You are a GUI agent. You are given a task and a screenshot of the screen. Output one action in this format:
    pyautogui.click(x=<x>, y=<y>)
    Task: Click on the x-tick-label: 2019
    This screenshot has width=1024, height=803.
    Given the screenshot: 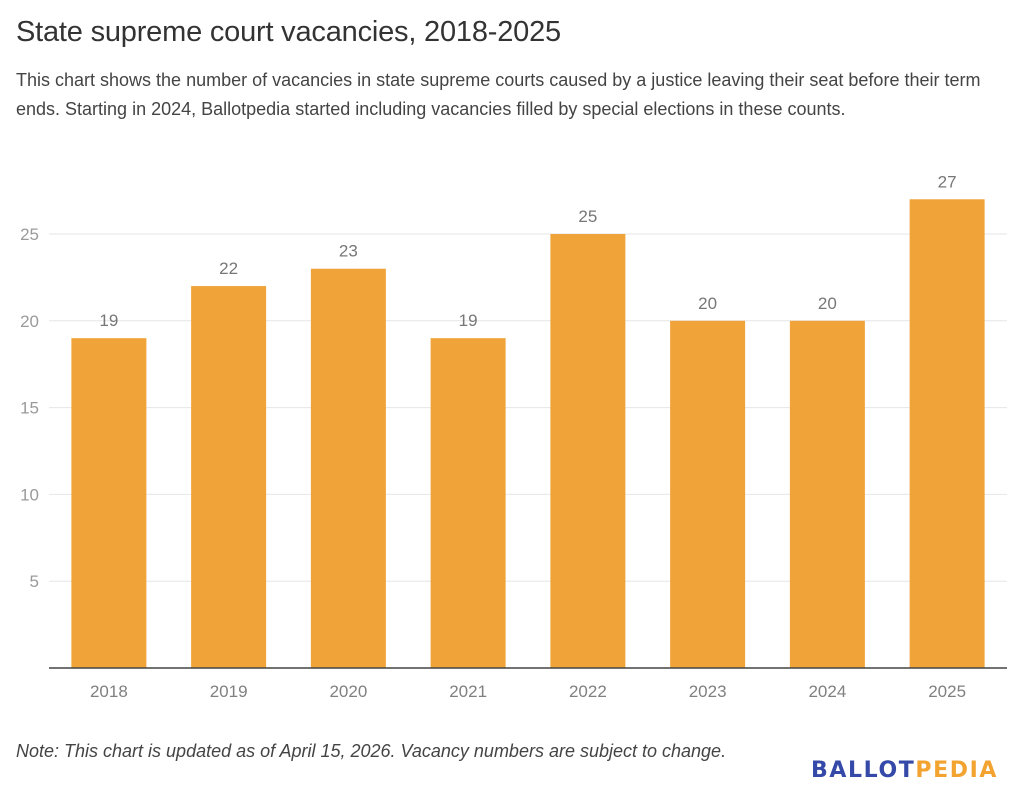 What is the action you would take?
    pyautogui.click(x=229, y=691)
    